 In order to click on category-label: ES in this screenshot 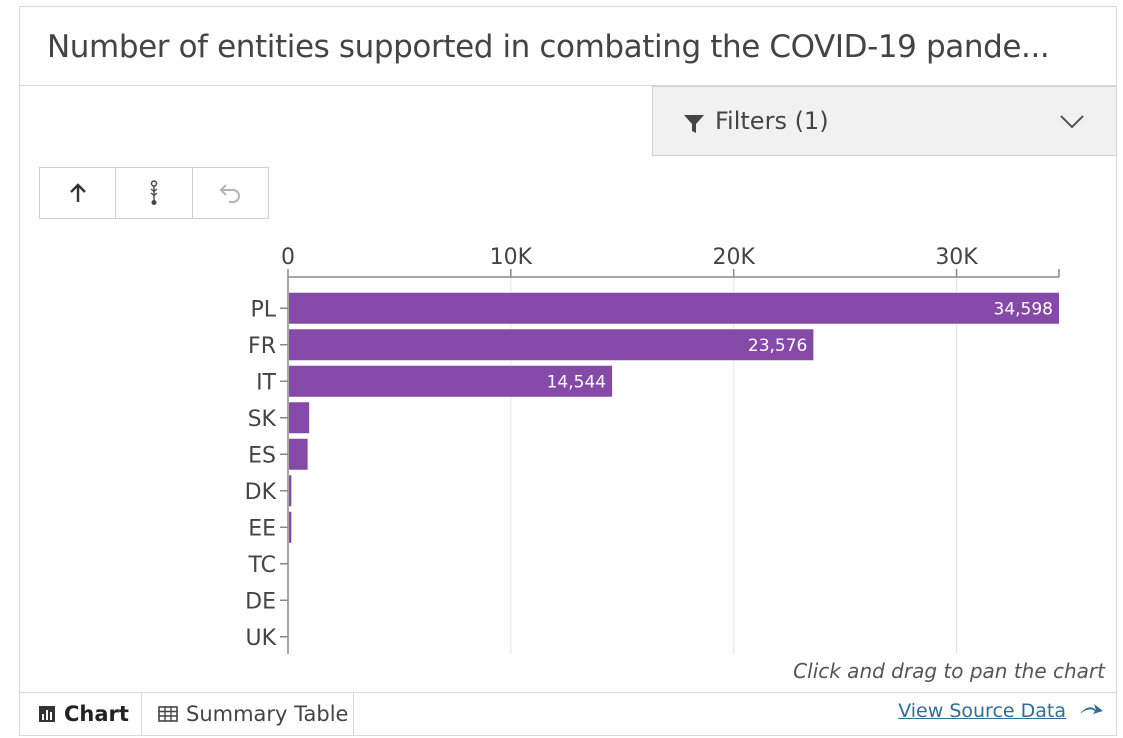, I will do `click(262, 455)`.